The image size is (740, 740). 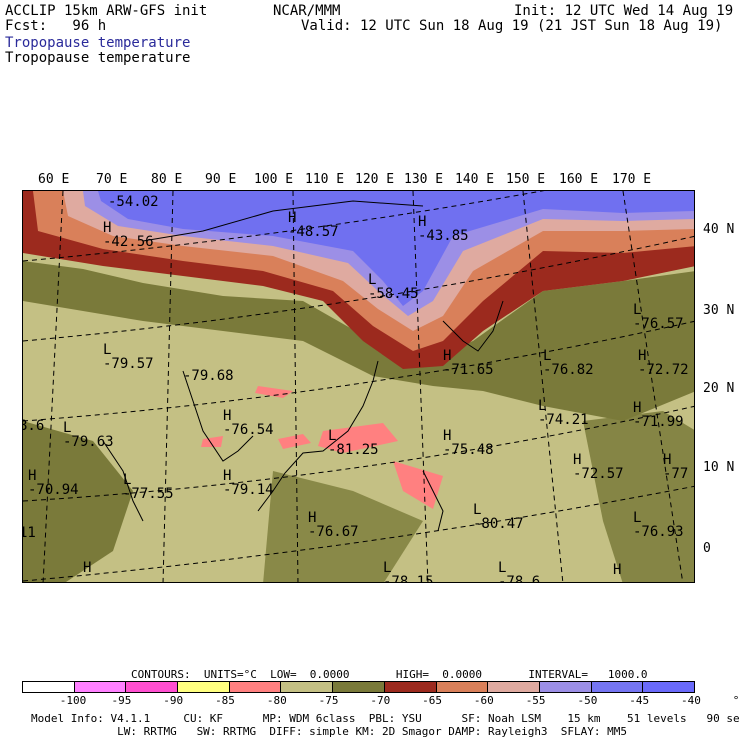 I want to click on longitude-label: 80 E, so click(x=167, y=179).